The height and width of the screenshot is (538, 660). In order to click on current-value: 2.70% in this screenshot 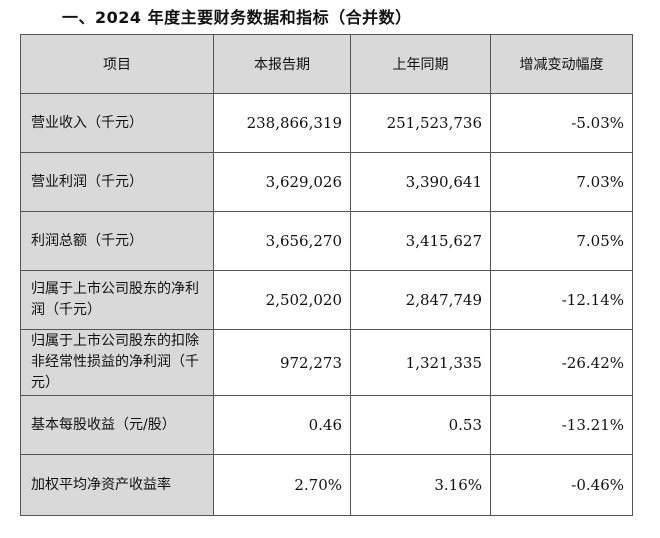, I will do `click(282, 485)`.